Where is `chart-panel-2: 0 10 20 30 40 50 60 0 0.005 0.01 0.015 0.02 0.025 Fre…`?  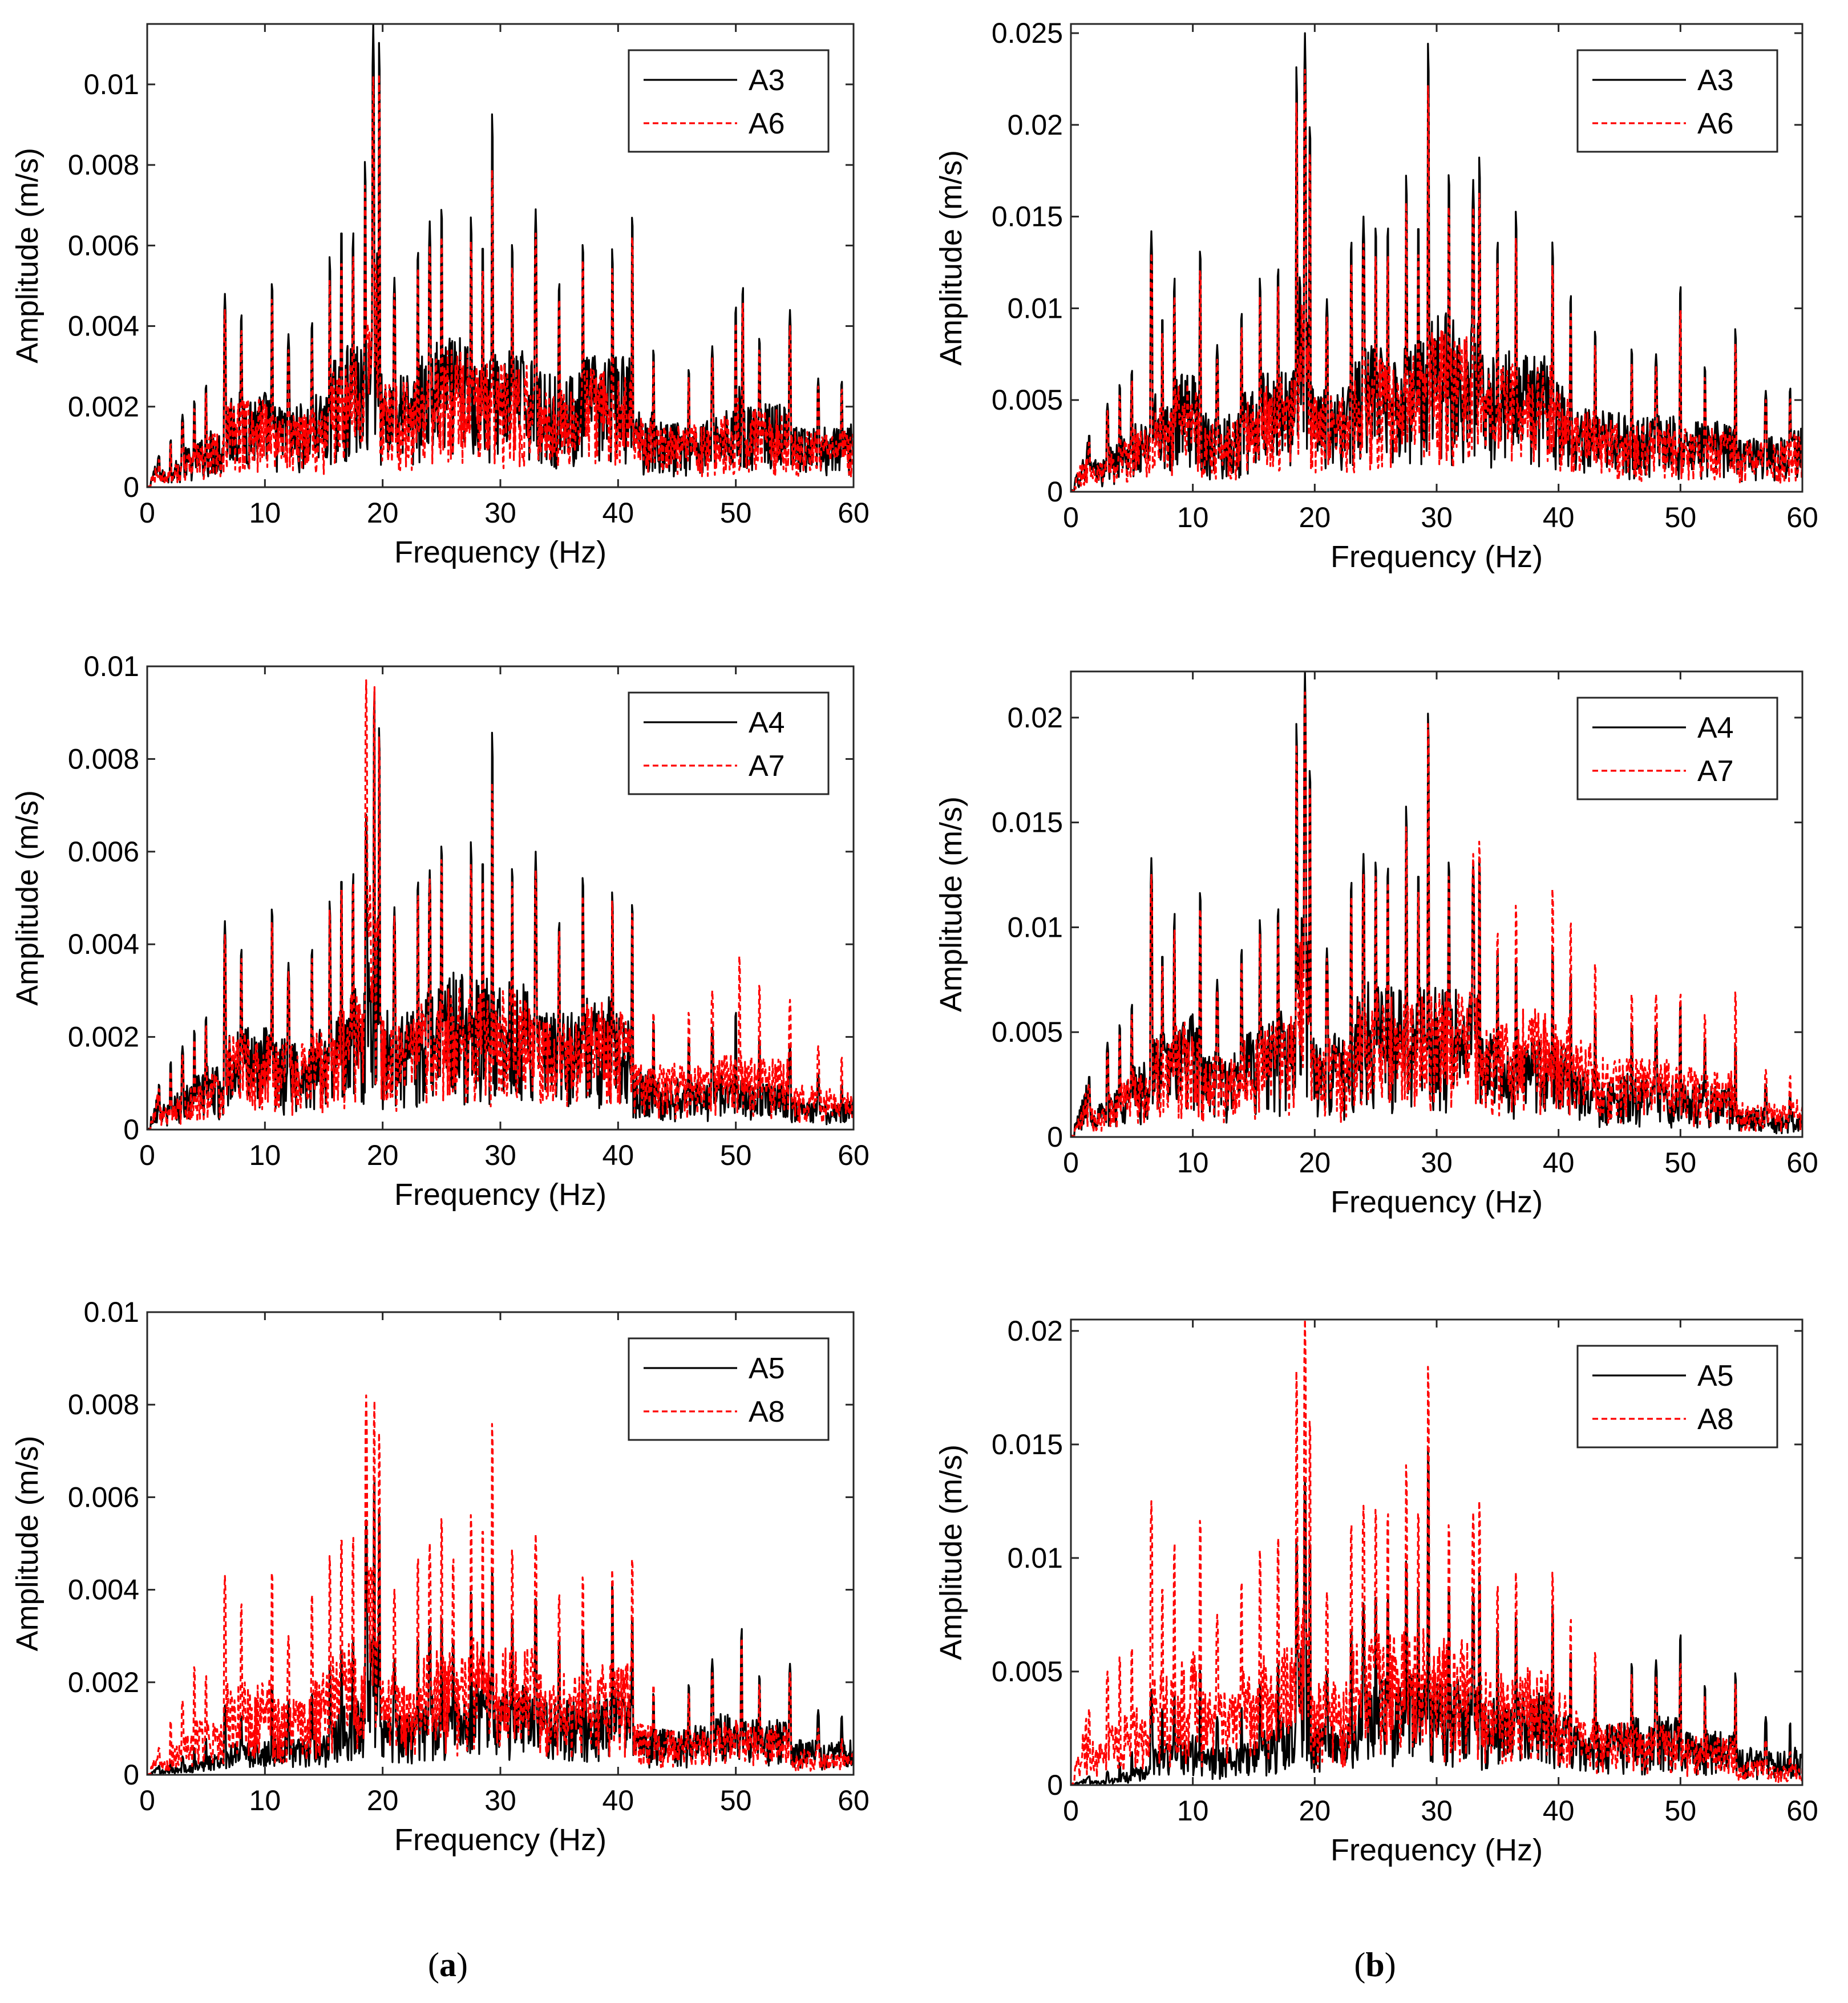 chart-panel-2: 0 10 20 30 40 50 60 0 0.005 0.01 0.015 0.02 0.025 Fre… is located at coordinates (1376, 296).